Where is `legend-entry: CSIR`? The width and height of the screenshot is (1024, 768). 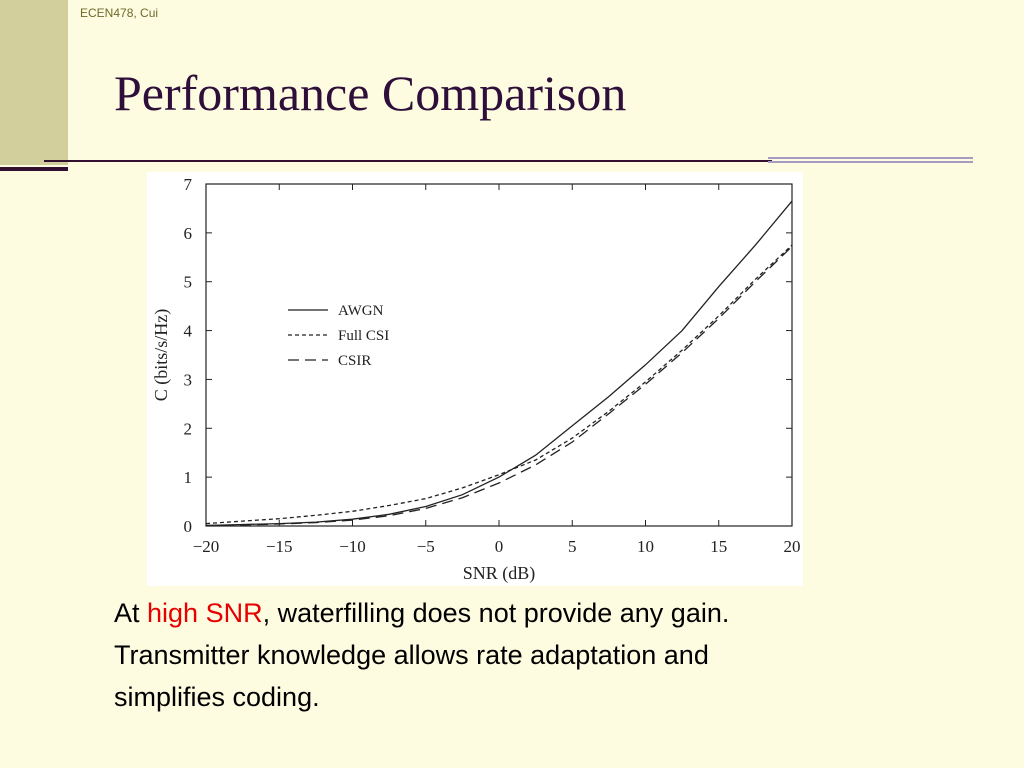
legend-entry: CSIR is located at coordinates (354, 361).